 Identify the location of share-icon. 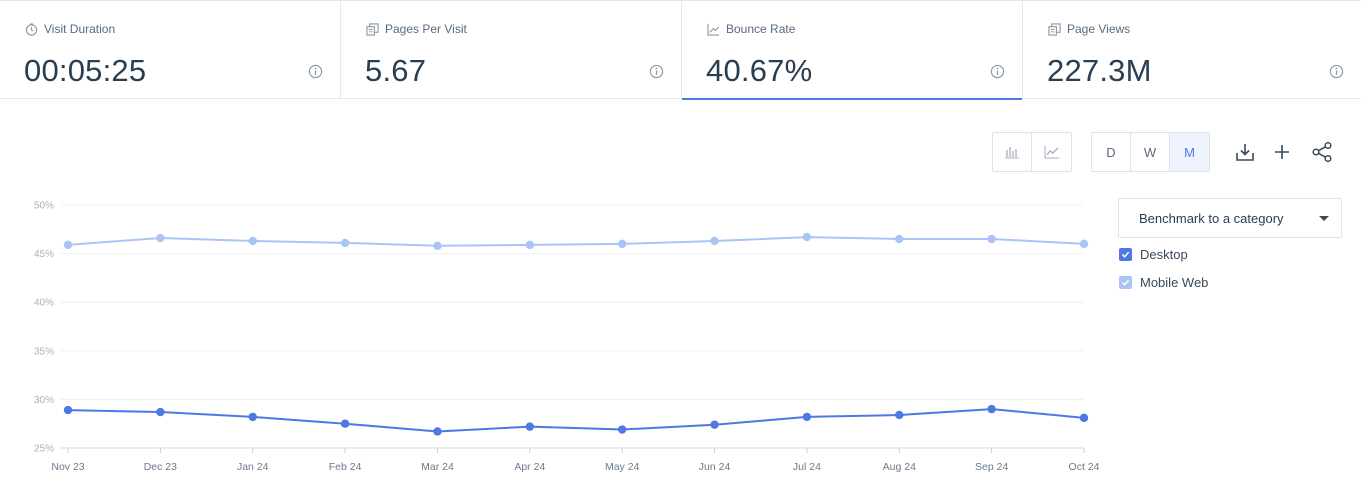
(1322, 152).